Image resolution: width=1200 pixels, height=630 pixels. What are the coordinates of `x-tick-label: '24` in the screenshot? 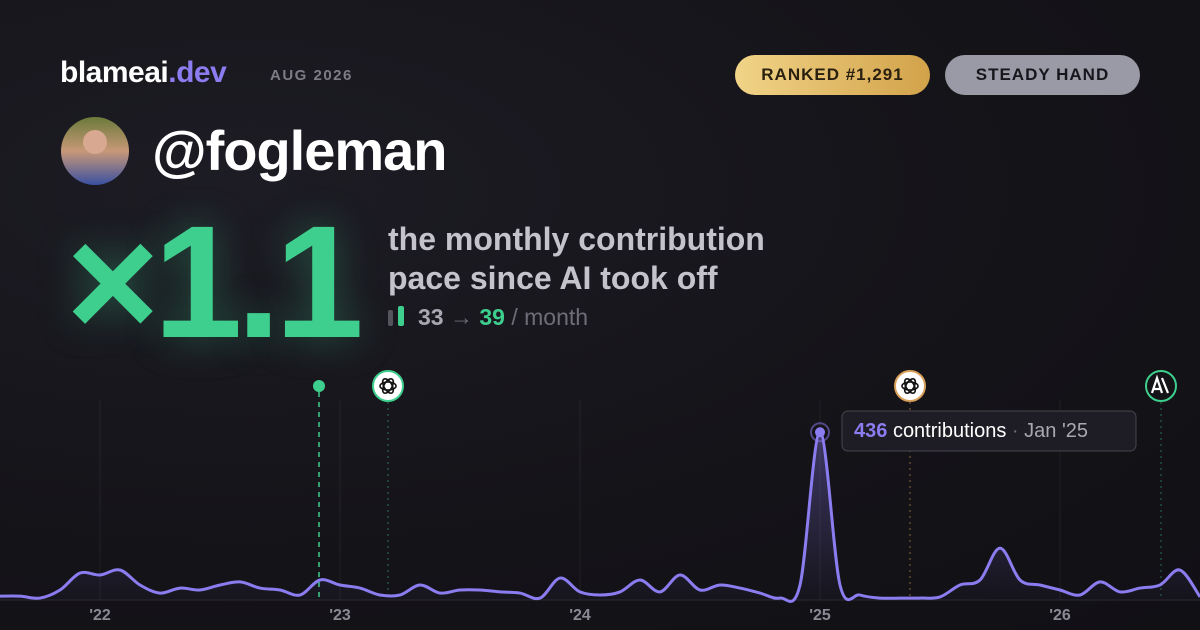 It's located at (580, 615).